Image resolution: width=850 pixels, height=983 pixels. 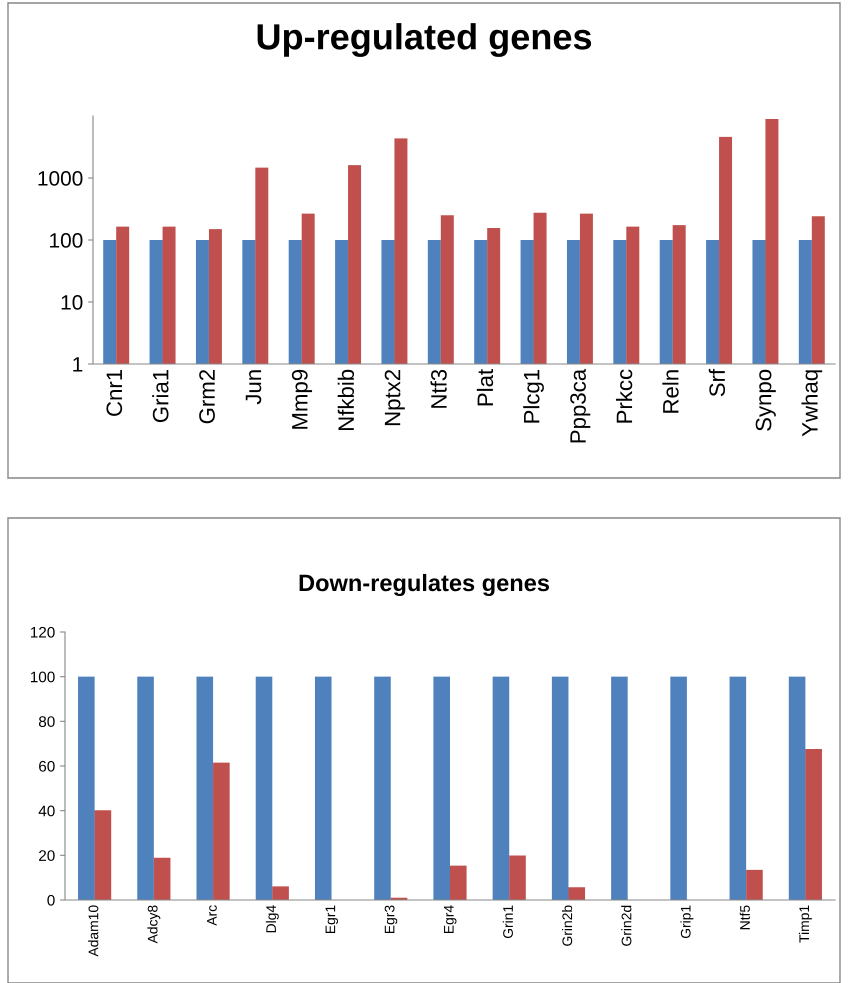 What do you see at coordinates (207, 397) in the screenshot?
I see `x-tick-label: Grm2` at bounding box center [207, 397].